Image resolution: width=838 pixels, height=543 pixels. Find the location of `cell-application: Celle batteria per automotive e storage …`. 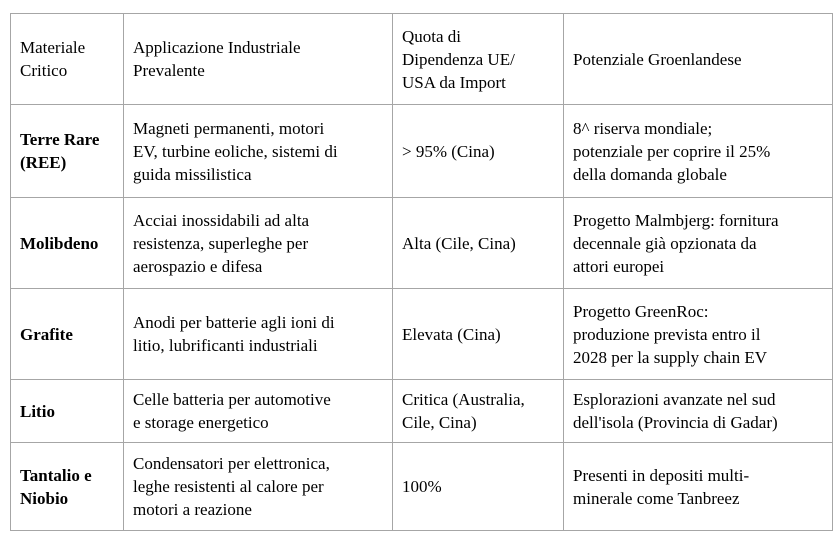

cell-application: Celle batteria per automotive e storage … is located at coordinates (258, 411).